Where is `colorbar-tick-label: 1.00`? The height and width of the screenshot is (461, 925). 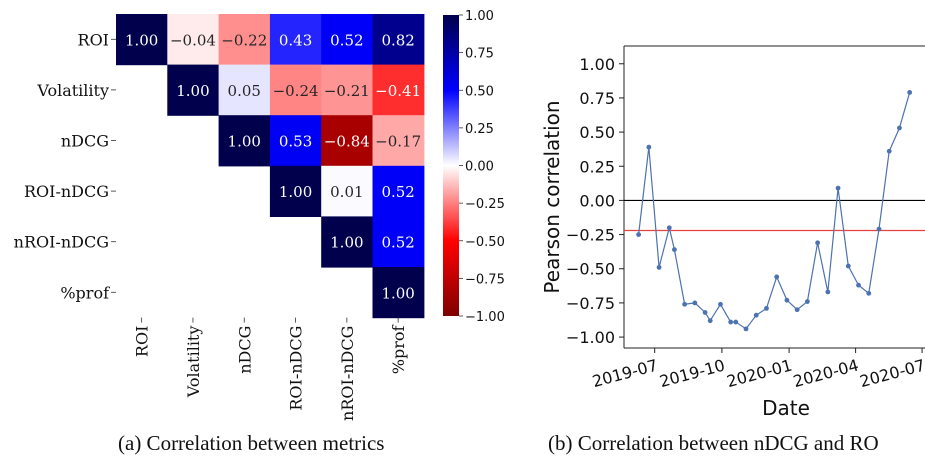 colorbar-tick-label: 1.00 is located at coordinates (479, 16).